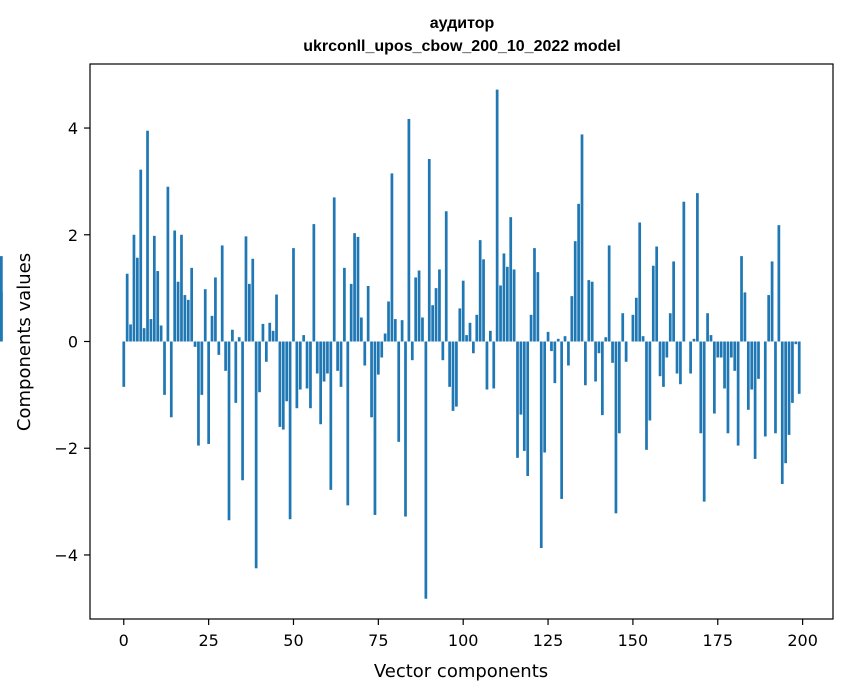 The image size is (847, 696). Describe the element at coordinates (463, 640) in the screenshot. I see `x-tick-label: 100` at that location.